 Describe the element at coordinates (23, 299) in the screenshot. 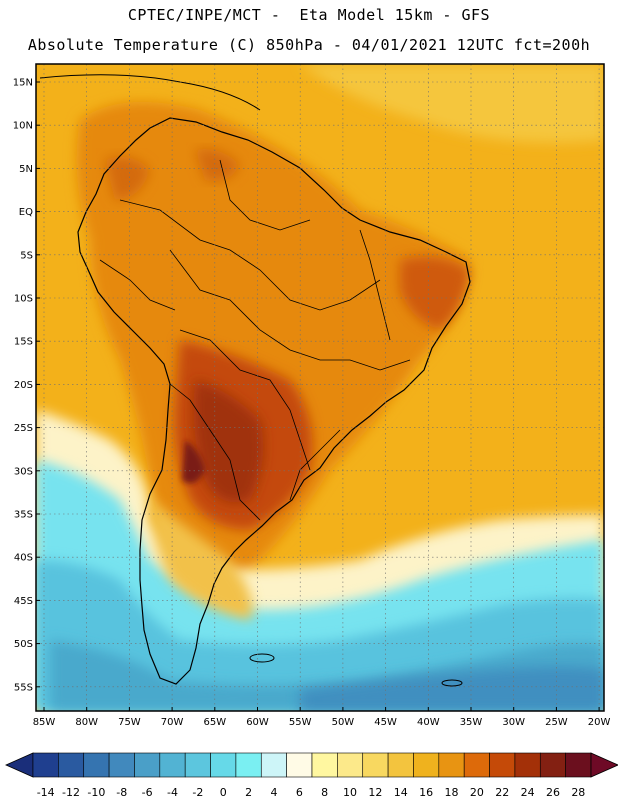

I see `lat-label: 10S` at that location.